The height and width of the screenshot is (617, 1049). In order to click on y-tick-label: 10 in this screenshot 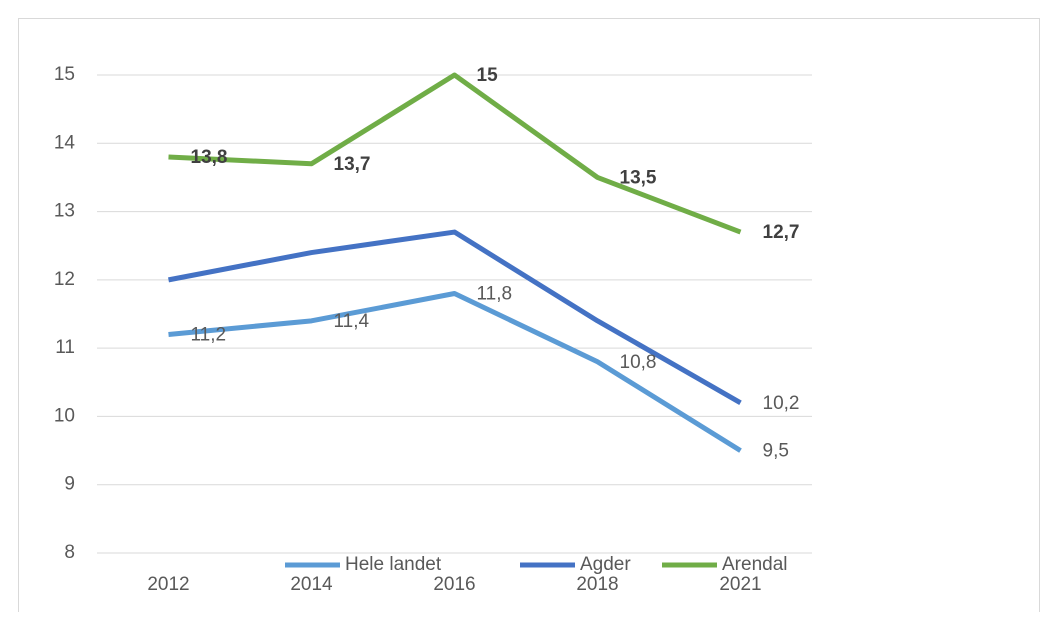, I will do `click(64, 415)`.